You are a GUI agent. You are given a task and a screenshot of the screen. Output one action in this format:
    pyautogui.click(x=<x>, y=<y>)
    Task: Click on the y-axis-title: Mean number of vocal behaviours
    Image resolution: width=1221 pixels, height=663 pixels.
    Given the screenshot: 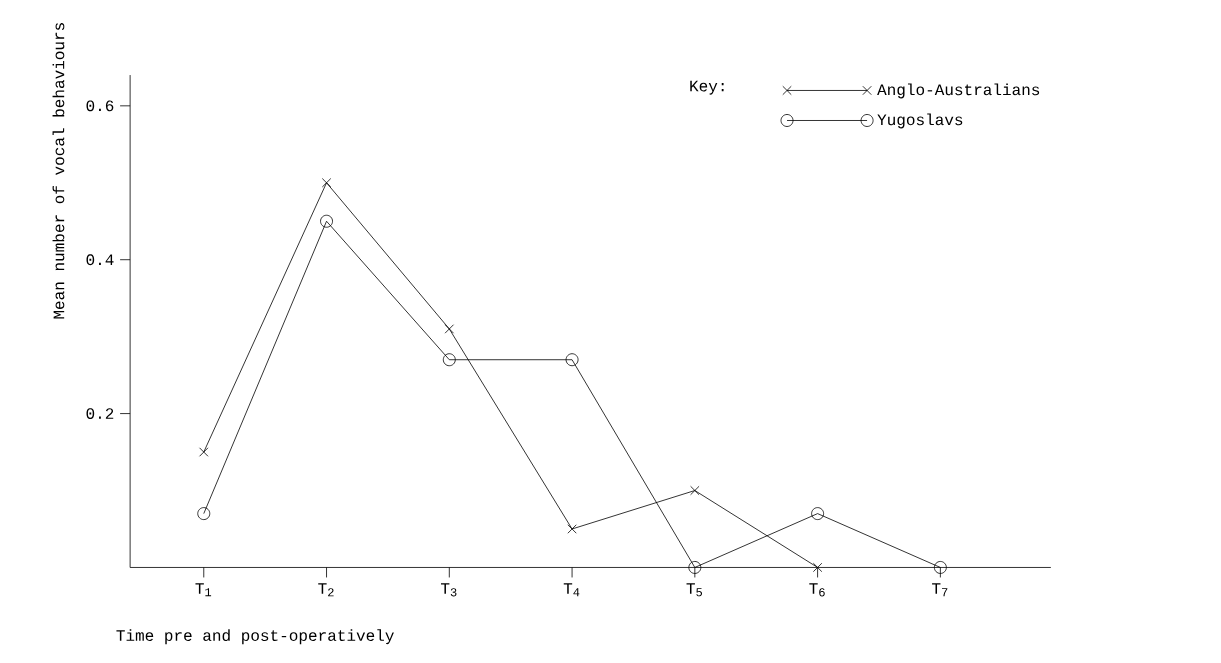 What is the action you would take?
    pyautogui.click(x=58, y=171)
    